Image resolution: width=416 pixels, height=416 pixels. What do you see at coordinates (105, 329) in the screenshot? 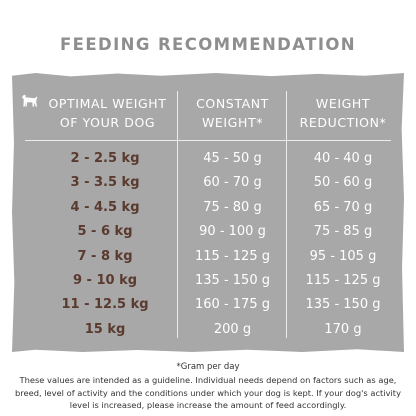
I see `cell-dog-weight: 15 kg` at bounding box center [105, 329].